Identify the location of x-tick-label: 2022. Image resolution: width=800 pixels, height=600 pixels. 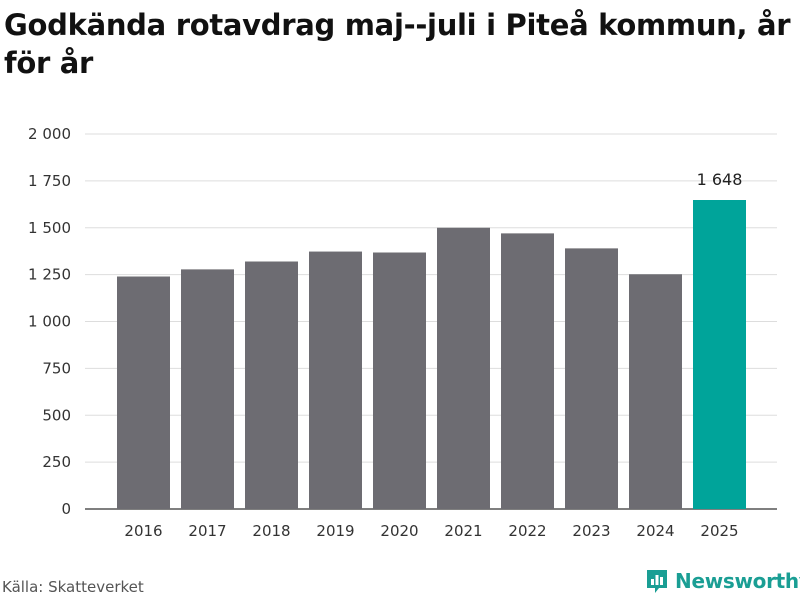
(527, 531).